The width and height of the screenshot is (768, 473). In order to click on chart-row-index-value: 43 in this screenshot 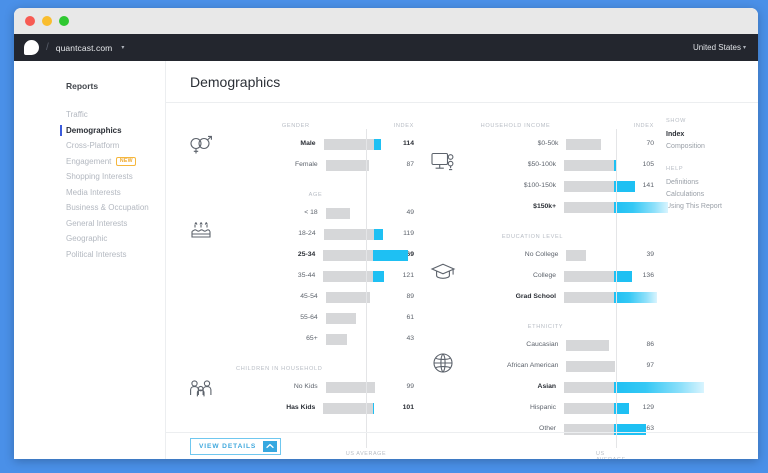, I will do `click(410, 338)`.